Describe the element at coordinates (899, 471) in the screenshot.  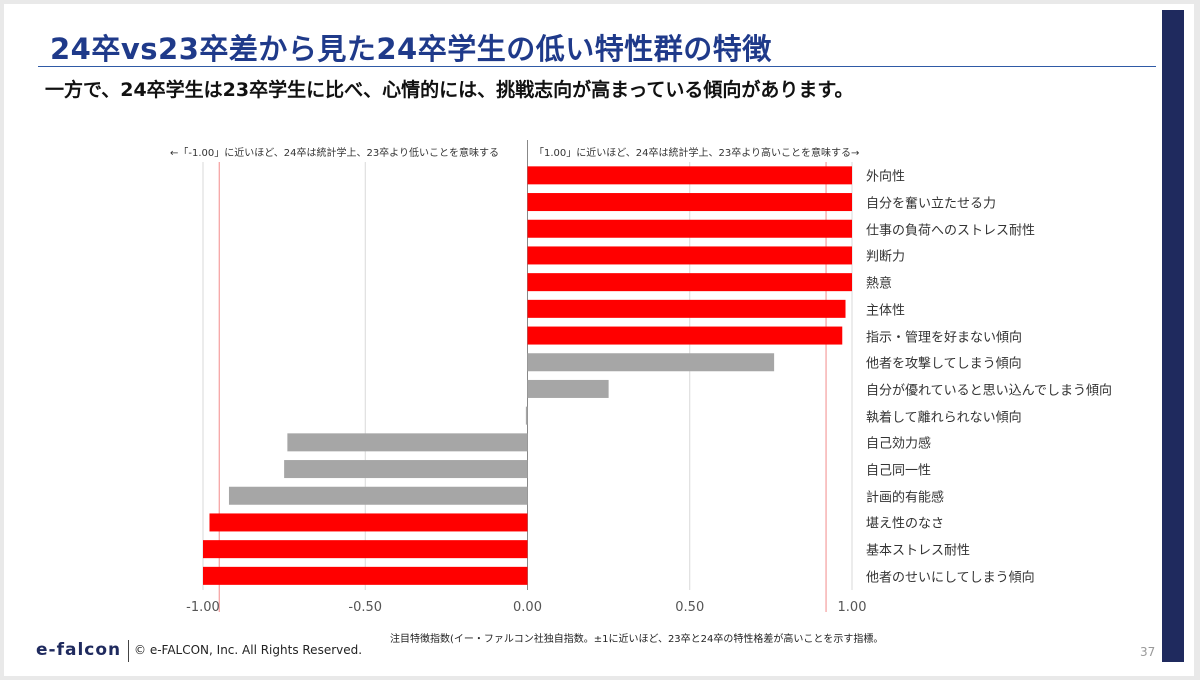
I see `category-label: 自己同一性` at that location.